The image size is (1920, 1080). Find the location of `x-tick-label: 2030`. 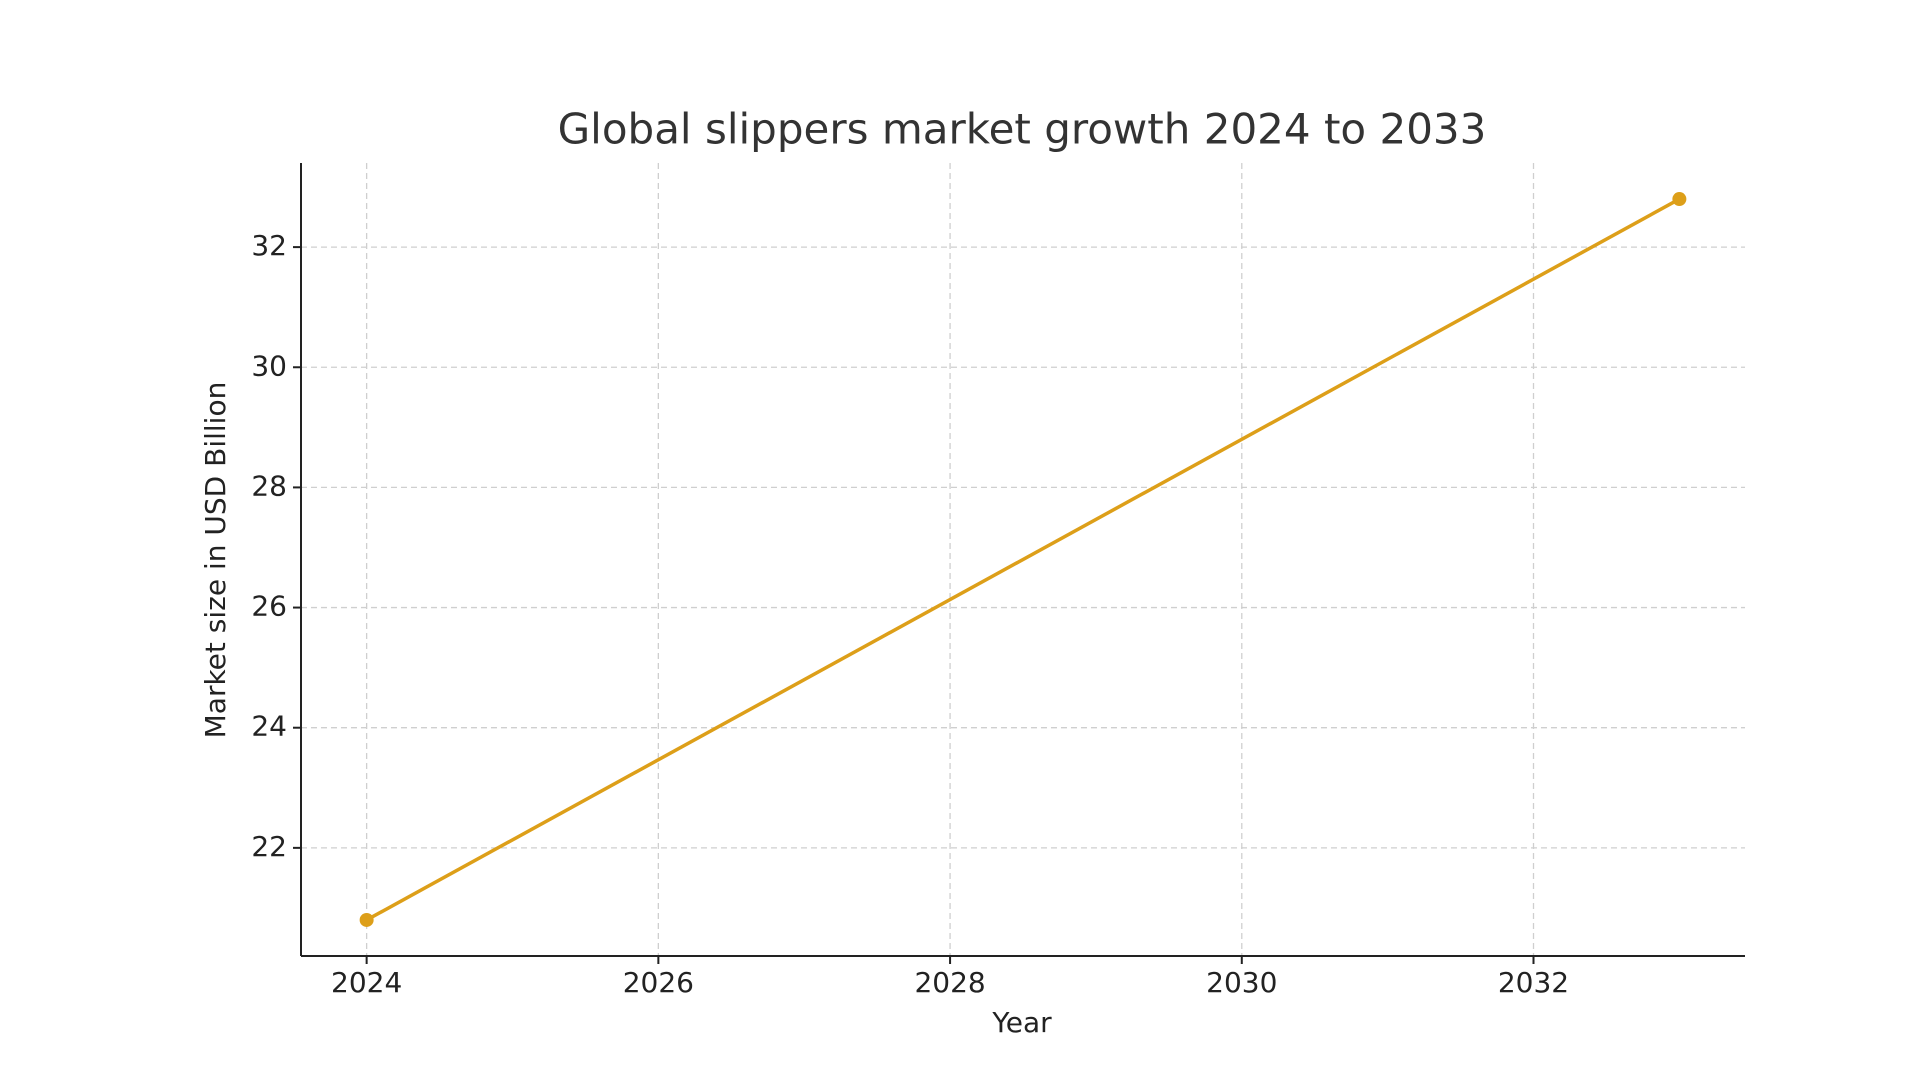

x-tick-label: 2030 is located at coordinates (1241, 982).